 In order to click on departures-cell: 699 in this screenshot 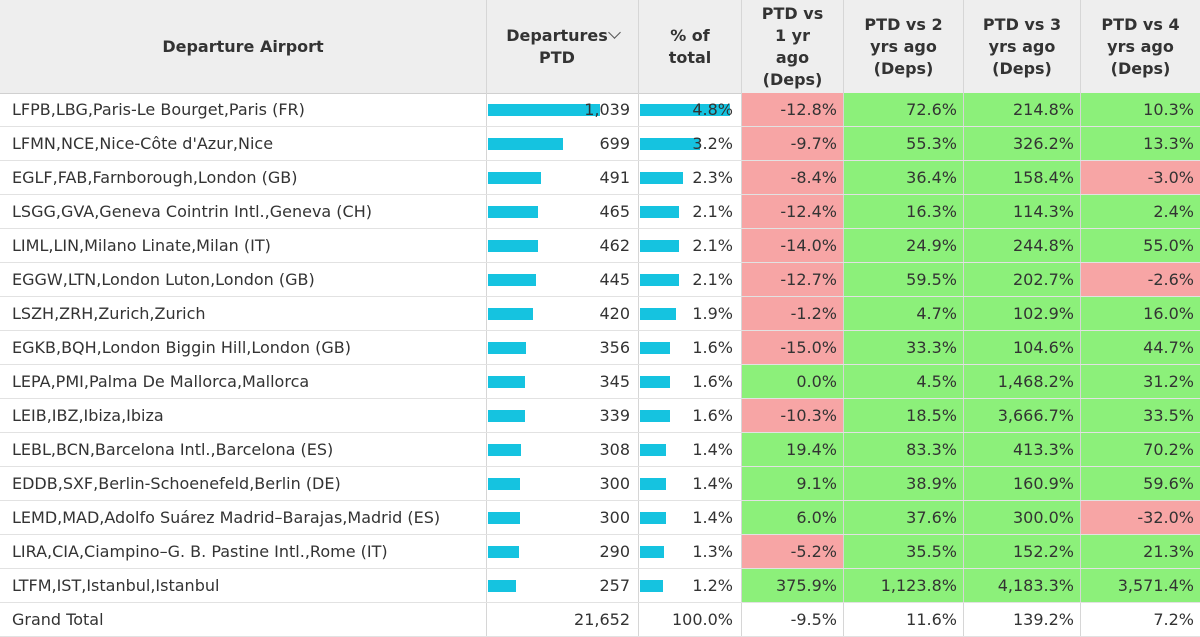, I will do `click(563, 143)`.